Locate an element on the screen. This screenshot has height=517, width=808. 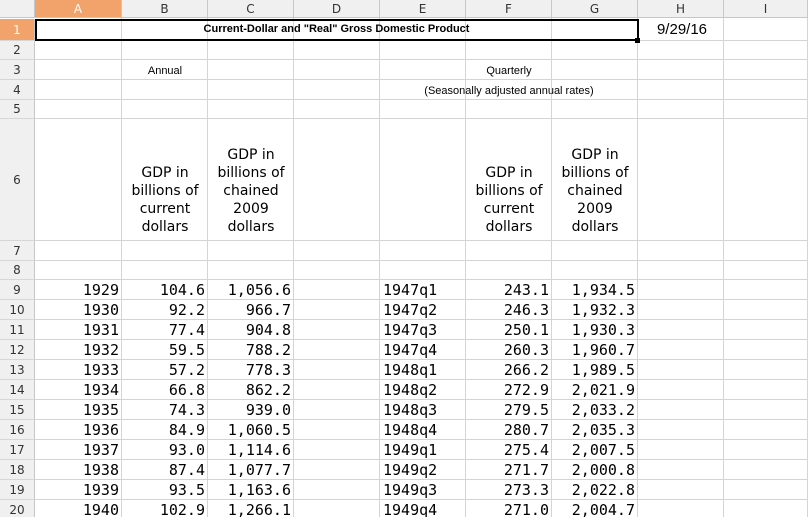
row-header-15: 15 is located at coordinates (17, 410).